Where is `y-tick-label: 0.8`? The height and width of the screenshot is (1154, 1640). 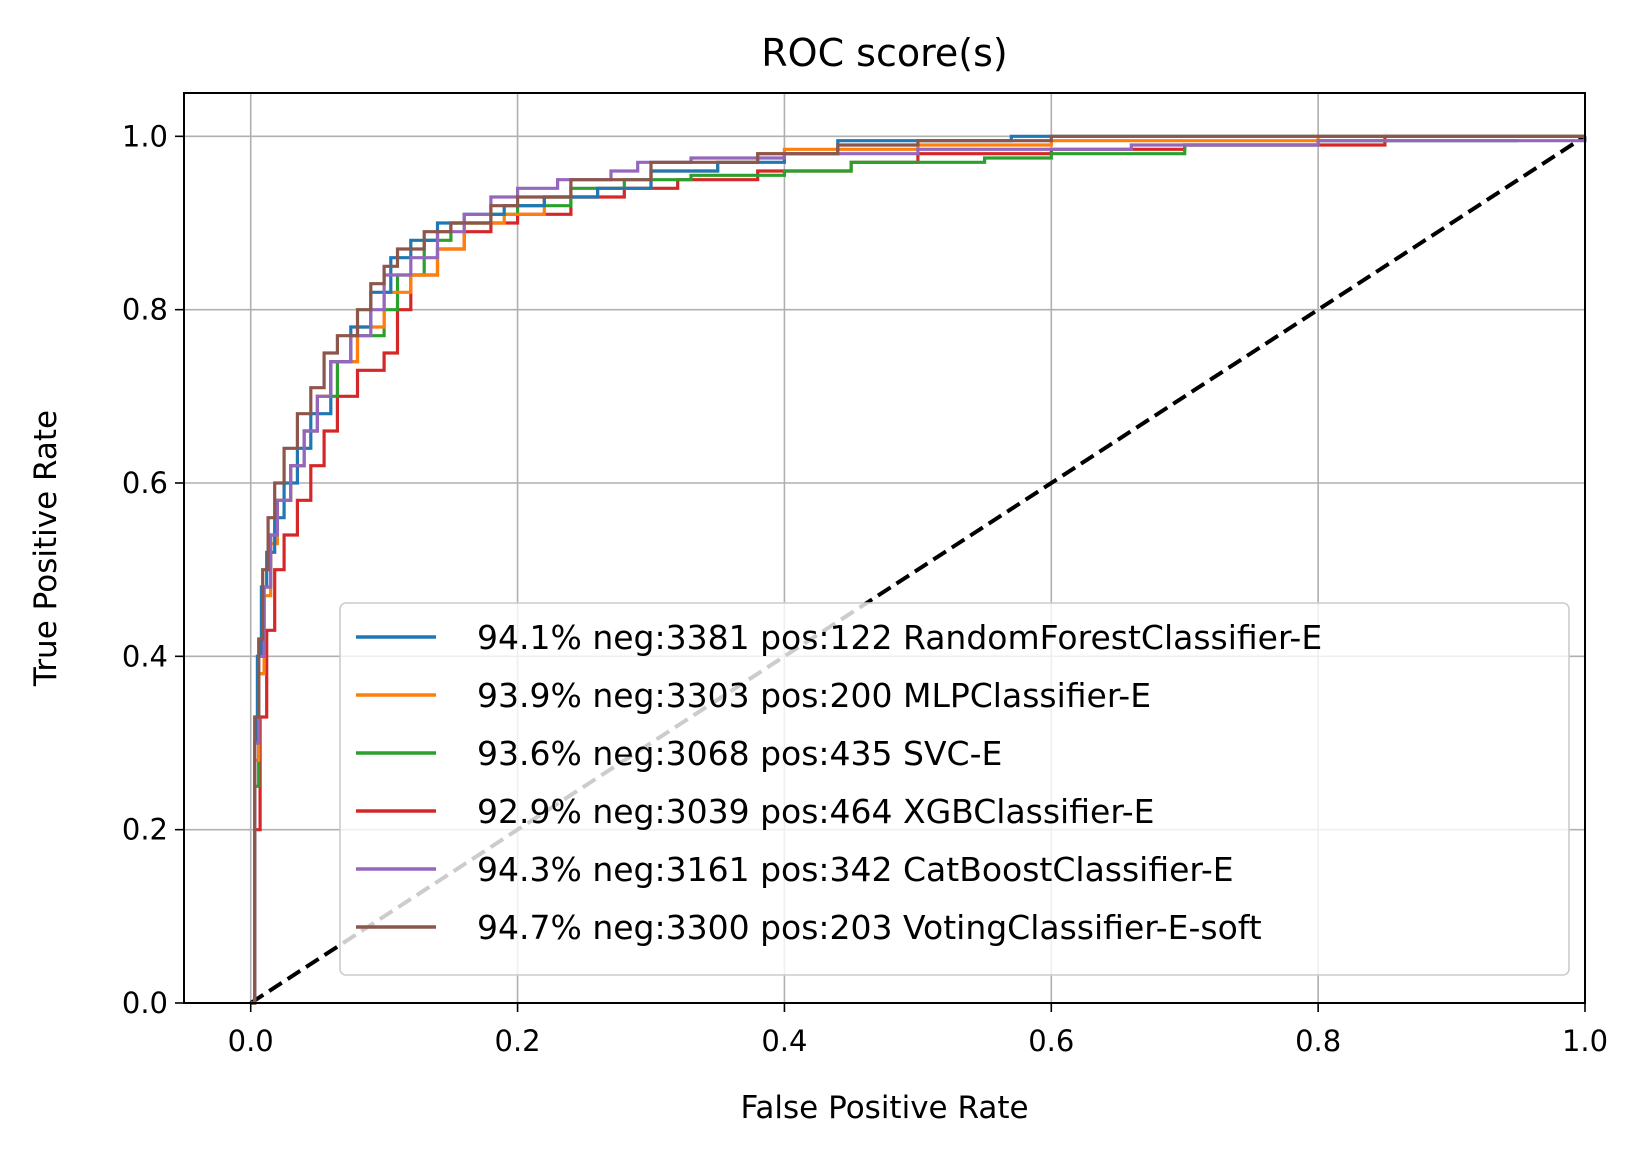
y-tick-label: 0.8 is located at coordinates (145, 310).